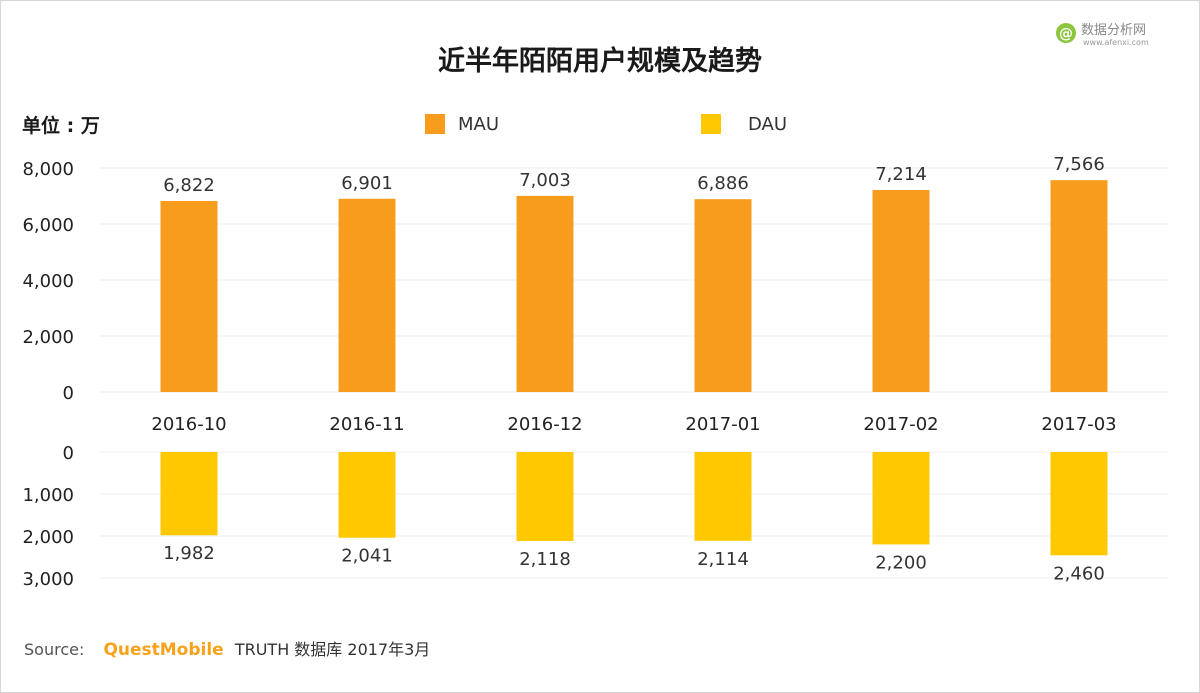 This screenshot has height=693, width=1200. Describe the element at coordinates (366, 424) in the screenshot. I see `category-label: 2016-11` at that location.